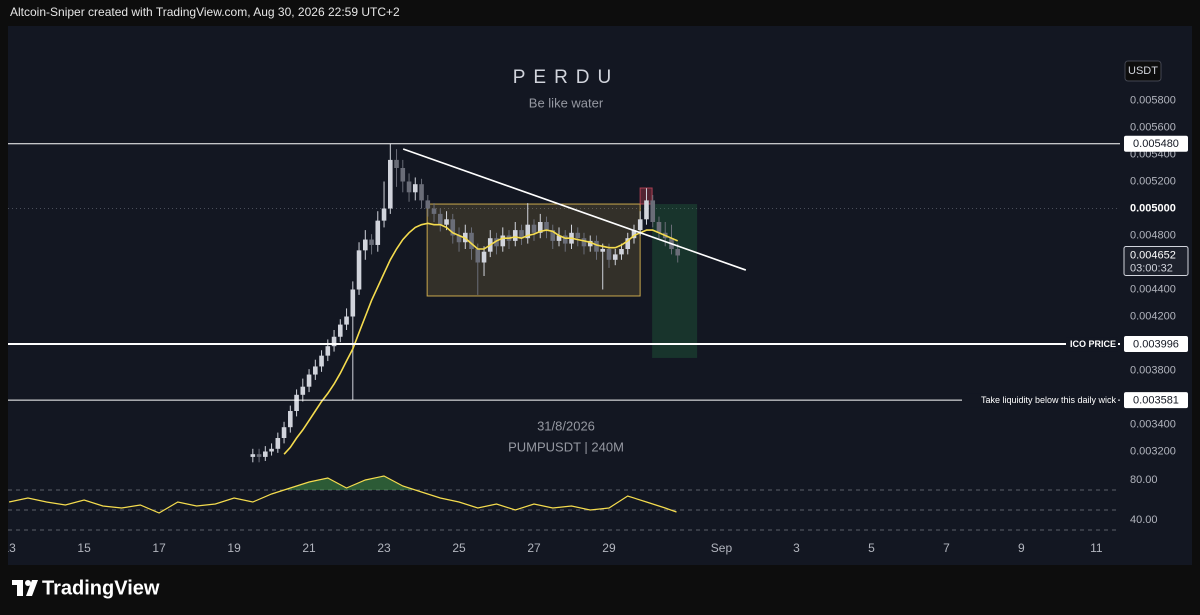  Describe the element at coordinates (1153, 127) in the screenshot. I see `y-tick-label: 0.005600` at that location.